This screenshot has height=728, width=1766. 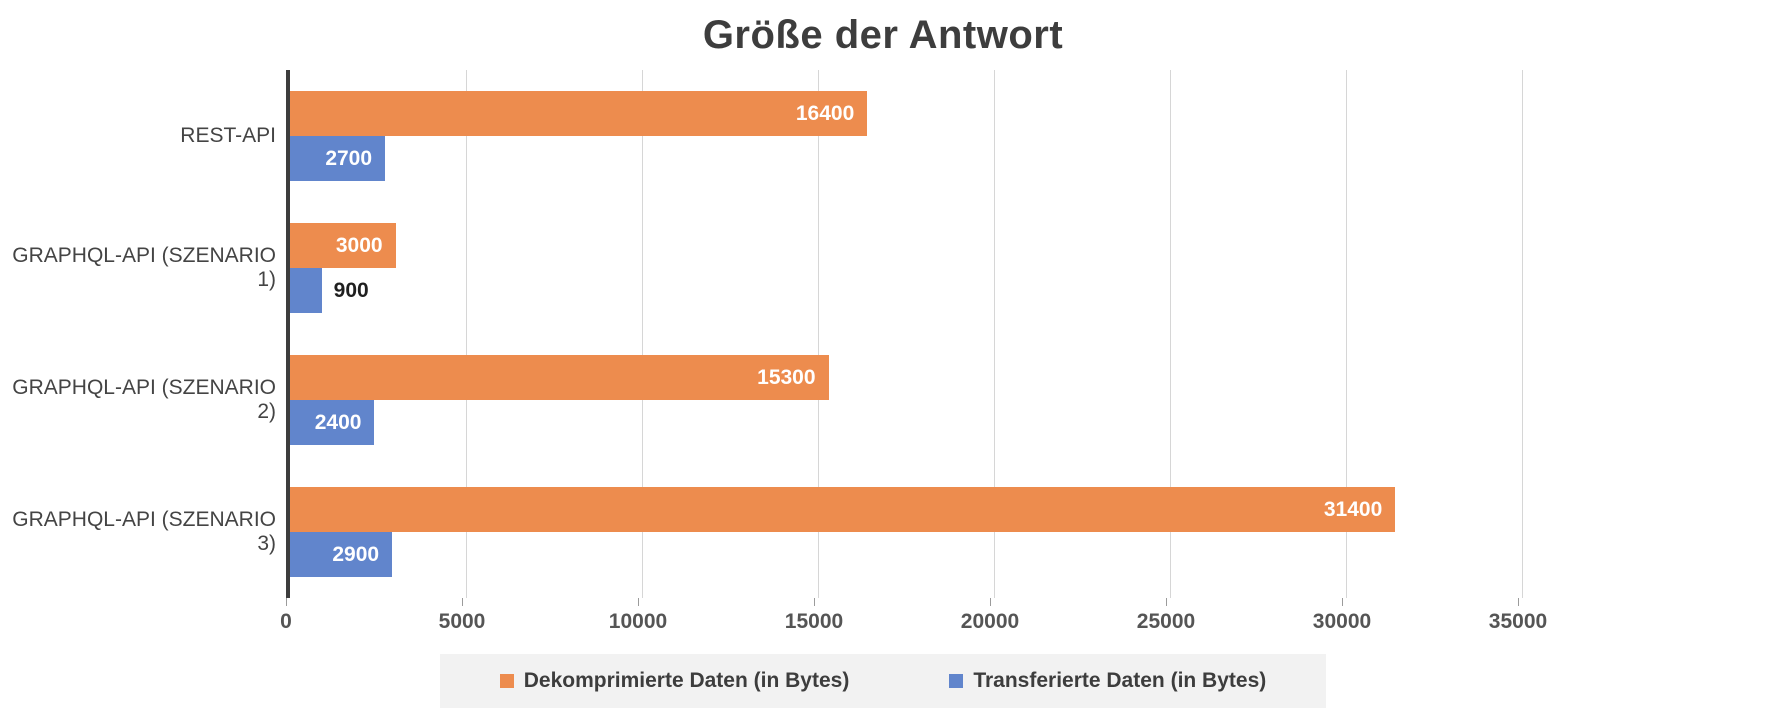 I want to click on bar-transferierte-daten: 2400, so click(x=332, y=422).